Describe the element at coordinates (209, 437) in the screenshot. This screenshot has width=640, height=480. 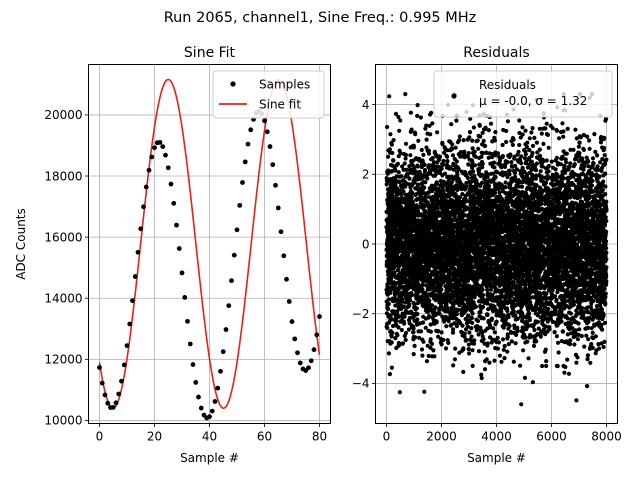
I see `sine-fit-xtick-label: 40` at that location.